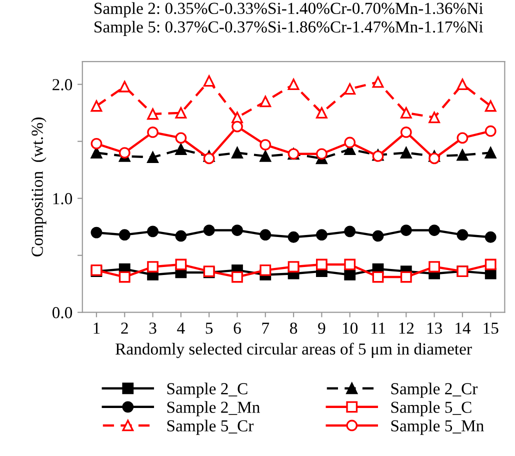 This screenshot has width=515, height=456. Describe the element at coordinates (378, 328) in the screenshot. I see `x-tick-label: 11` at that location.